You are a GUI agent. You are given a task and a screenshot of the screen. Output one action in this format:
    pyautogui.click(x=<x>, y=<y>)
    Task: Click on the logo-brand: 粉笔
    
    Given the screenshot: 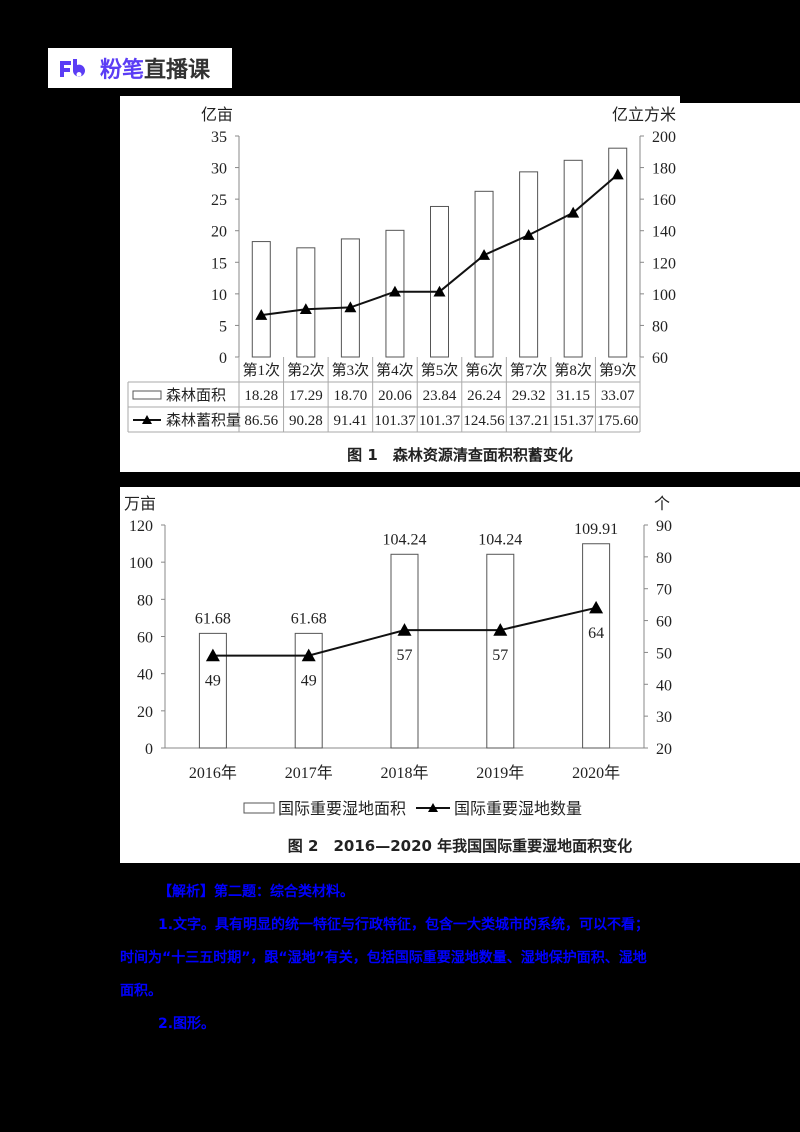 What is the action you would take?
    pyautogui.click(x=122, y=70)
    